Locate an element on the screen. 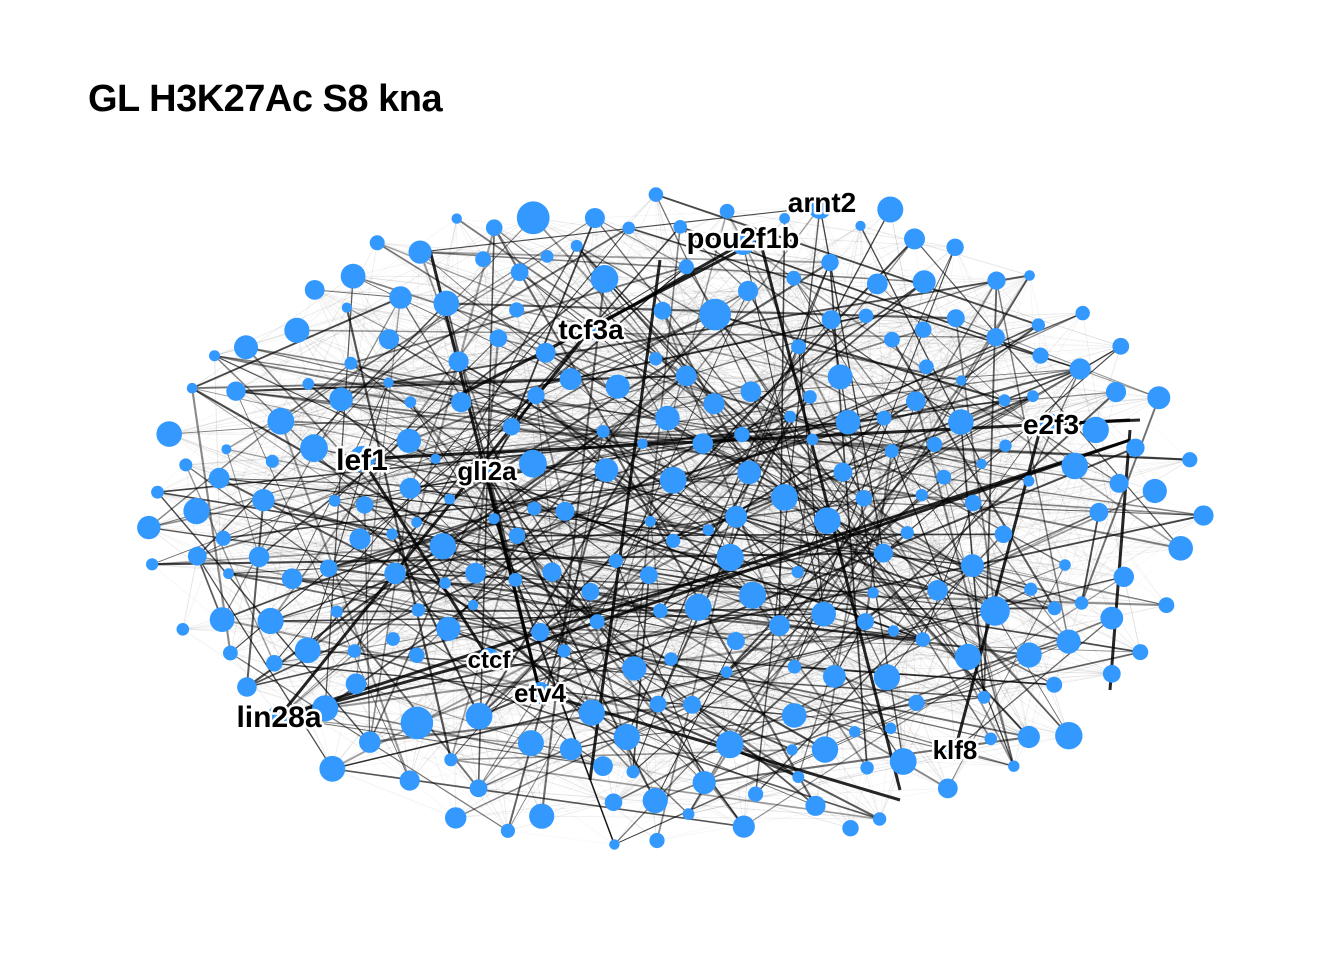 This screenshot has width=1344, height=960. node-lef1 is located at coordinates (362, 459).